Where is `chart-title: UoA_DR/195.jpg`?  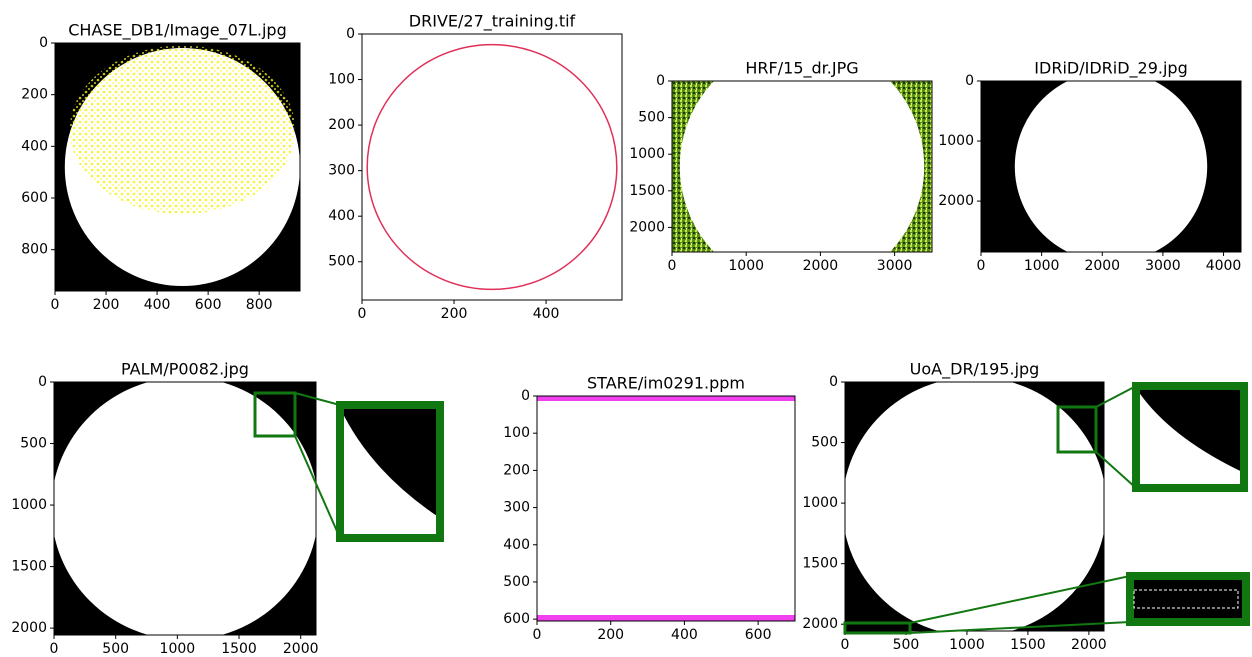
chart-title: UoA_DR/195.jpg is located at coordinates (975, 370).